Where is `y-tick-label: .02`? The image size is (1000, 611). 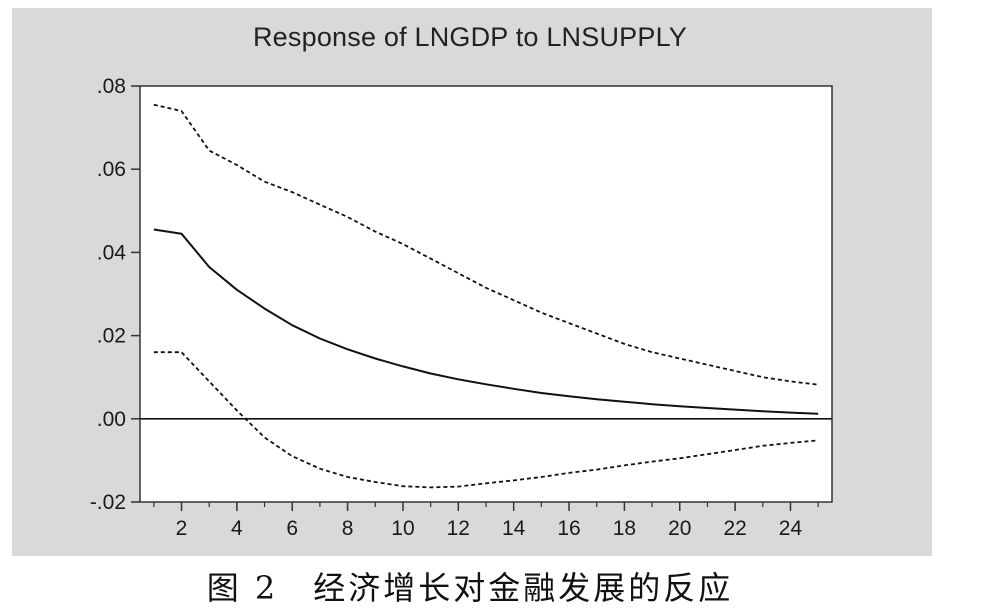 y-tick-label: .02 is located at coordinates (111, 336).